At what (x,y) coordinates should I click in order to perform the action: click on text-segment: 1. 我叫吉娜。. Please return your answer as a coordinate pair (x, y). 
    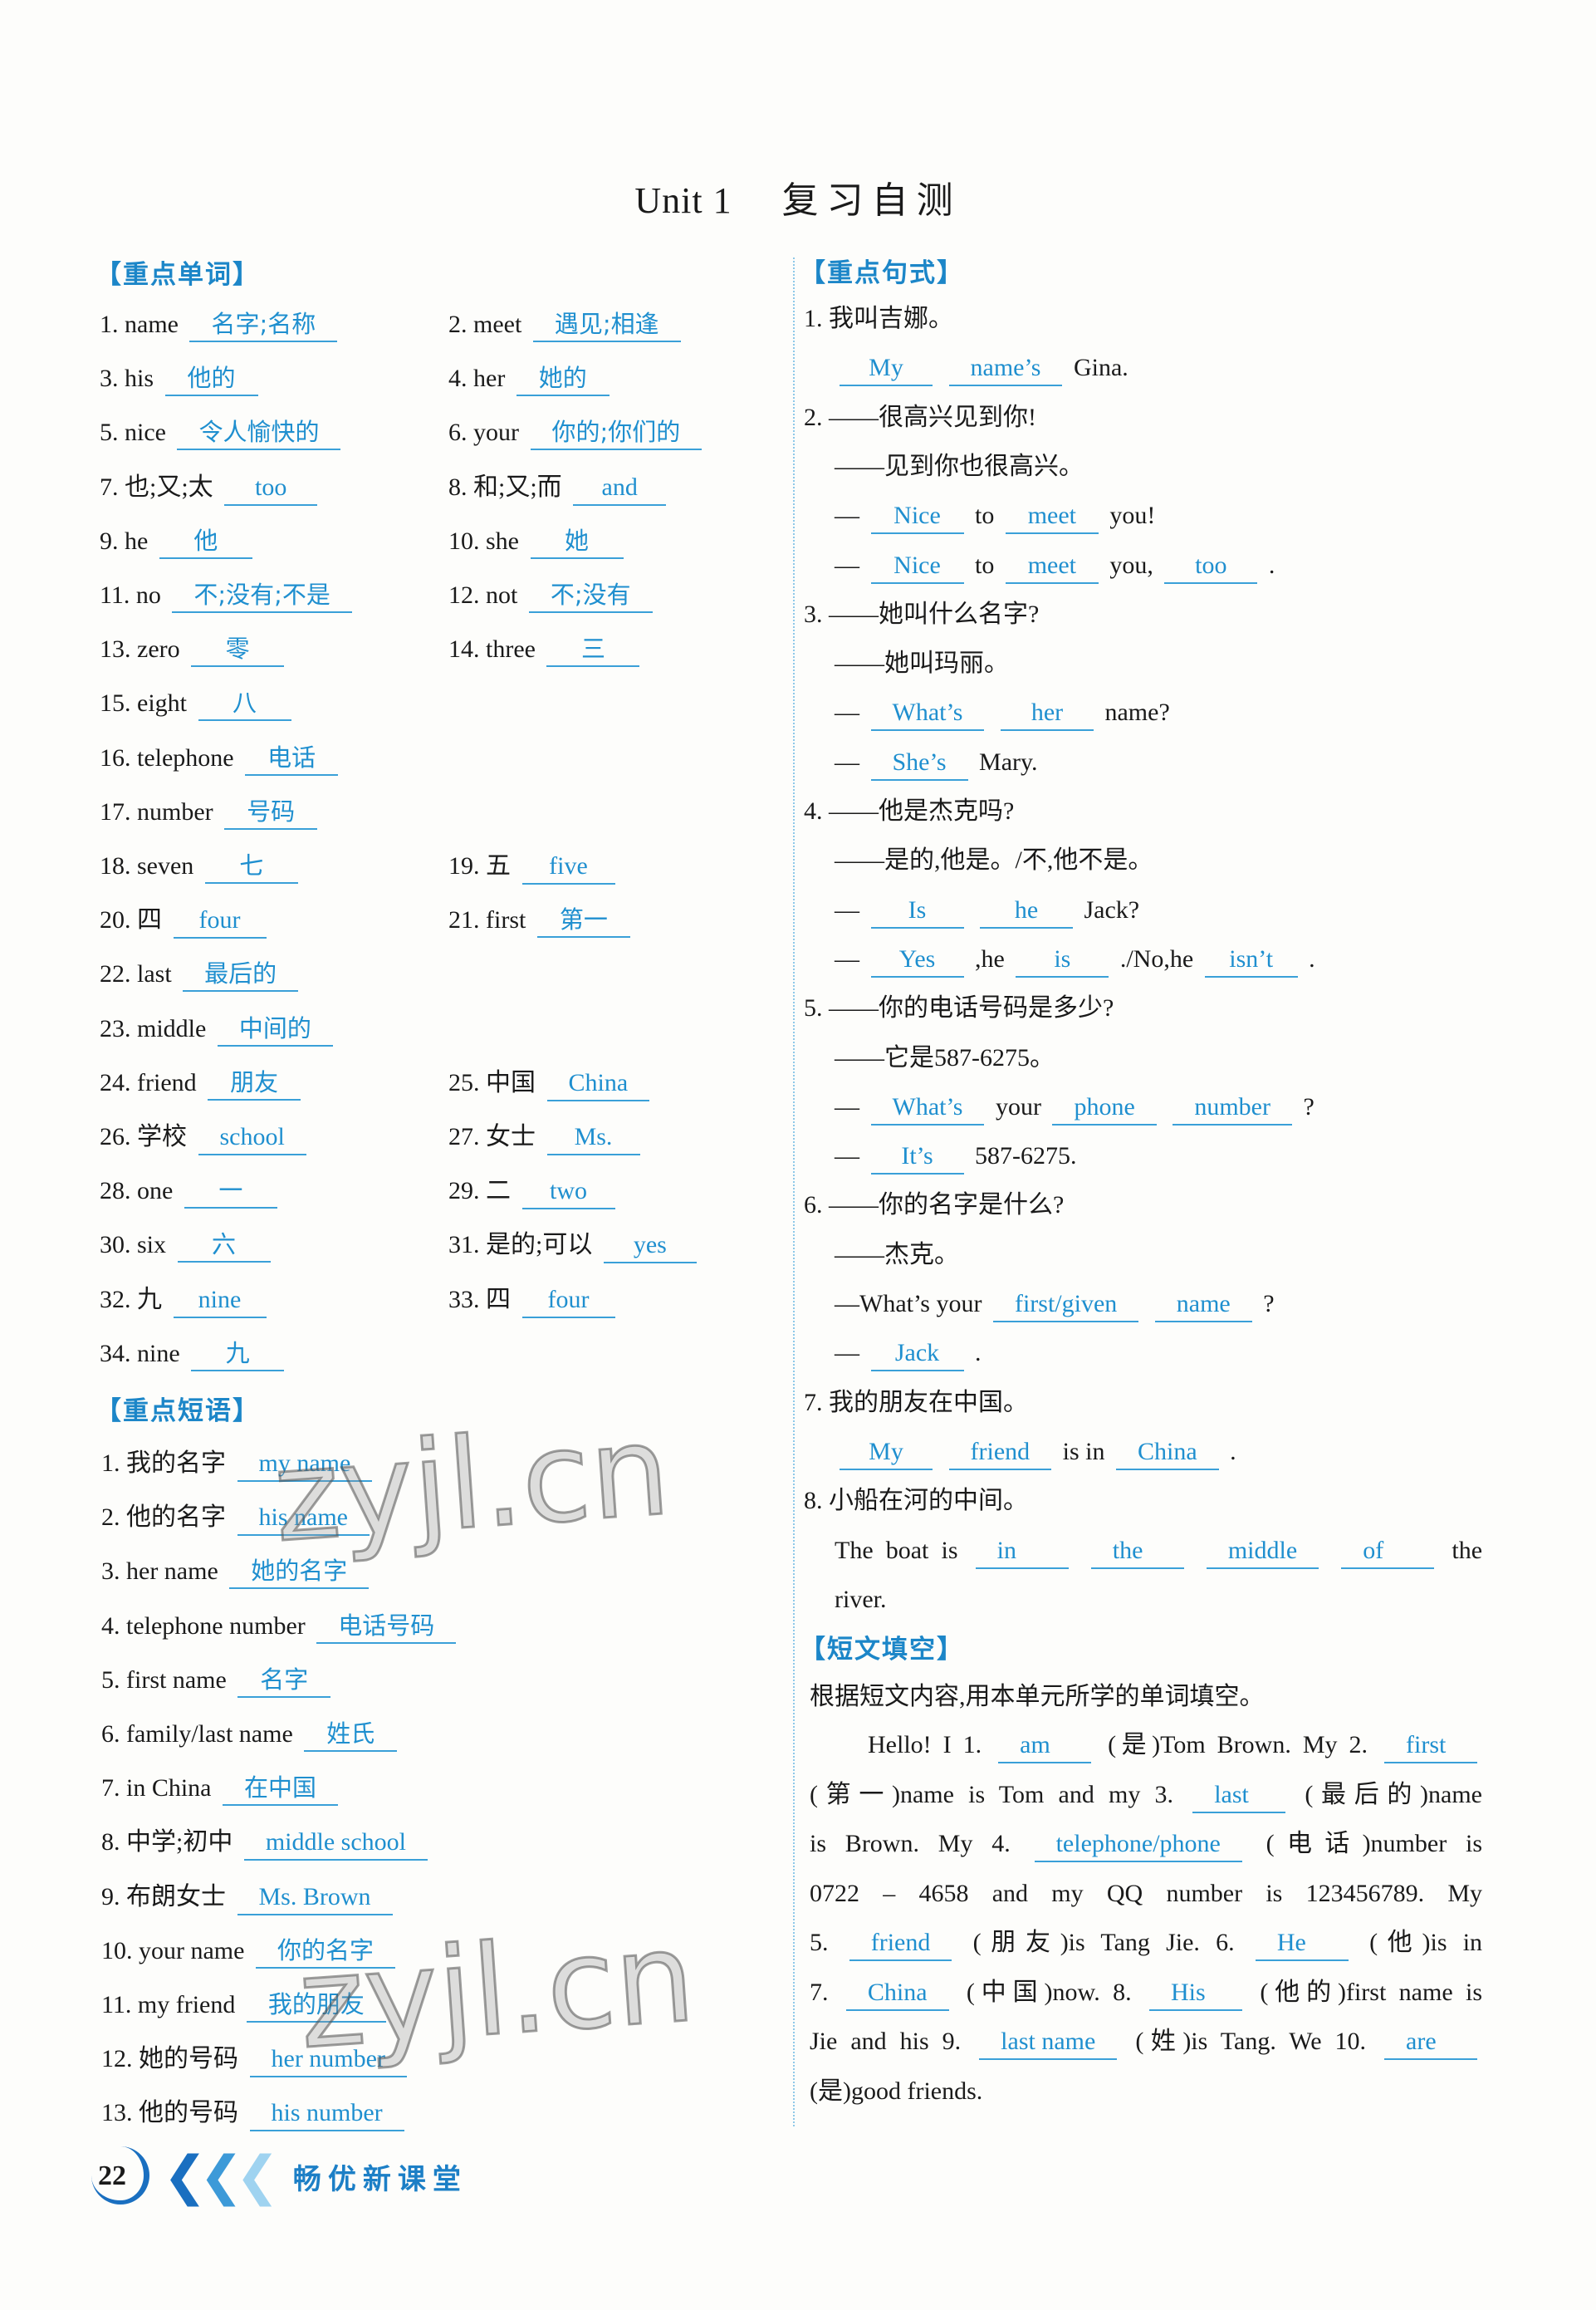
    Looking at the image, I should click on (878, 318).